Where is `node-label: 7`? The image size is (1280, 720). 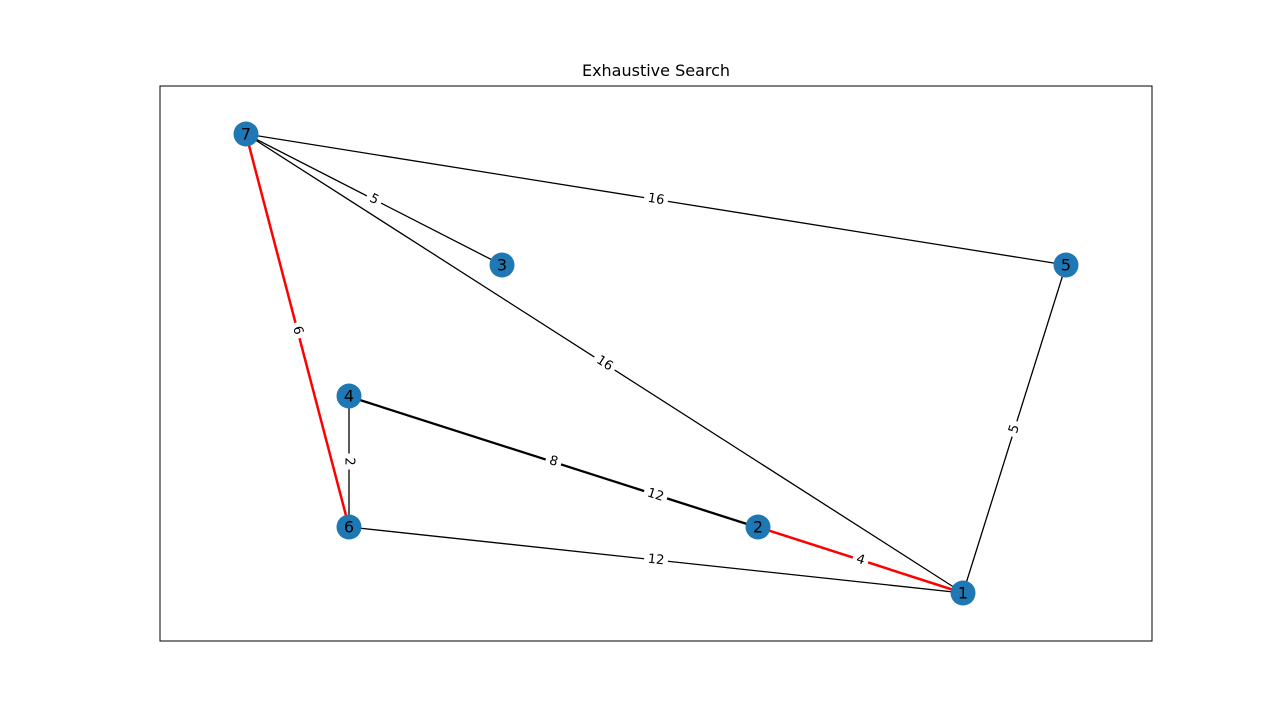 node-label: 7 is located at coordinates (246, 134).